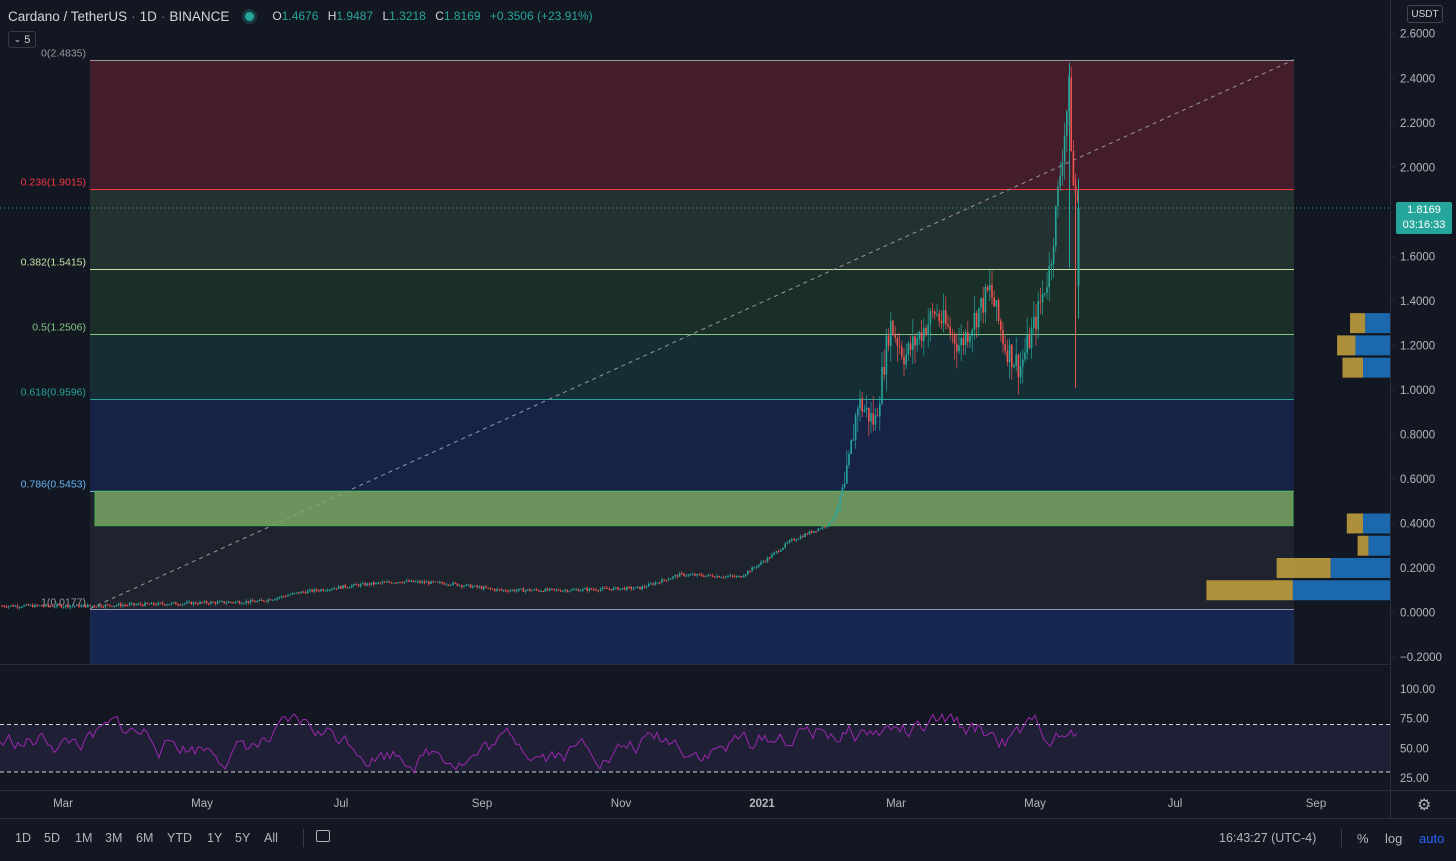  Describe the element at coordinates (1425, 14) in the screenshot. I see `currency-button: USDT` at that location.